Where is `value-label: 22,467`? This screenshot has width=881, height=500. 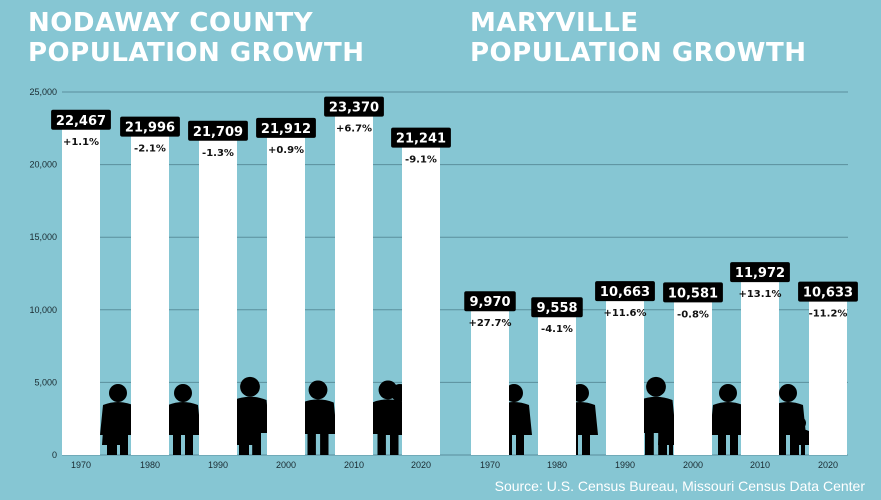 value-label: 22,467 is located at coordinates (81, 121).